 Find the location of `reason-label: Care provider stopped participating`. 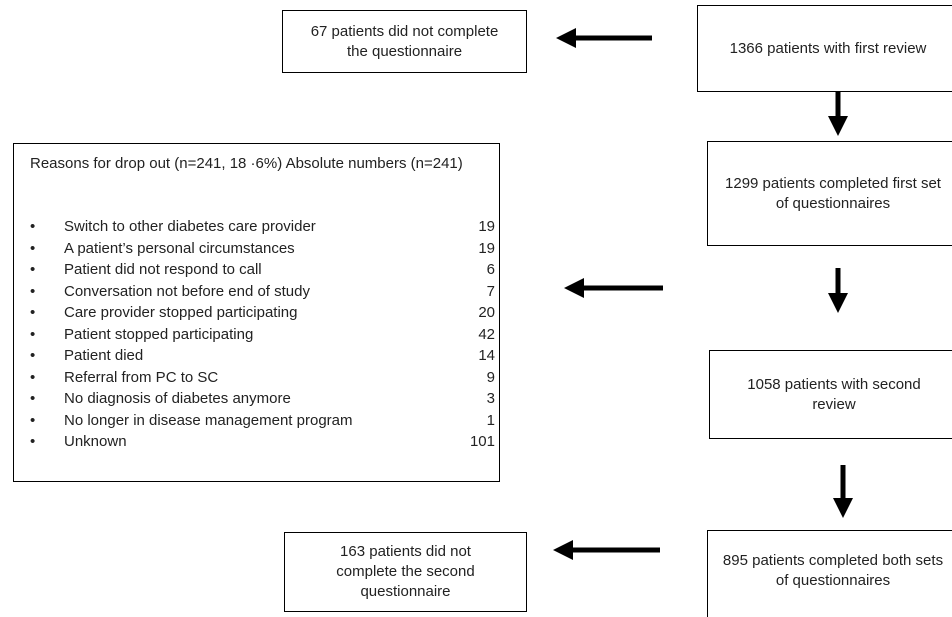

reason-label: Care provider stopped participating is located at coordinates (181, 312).